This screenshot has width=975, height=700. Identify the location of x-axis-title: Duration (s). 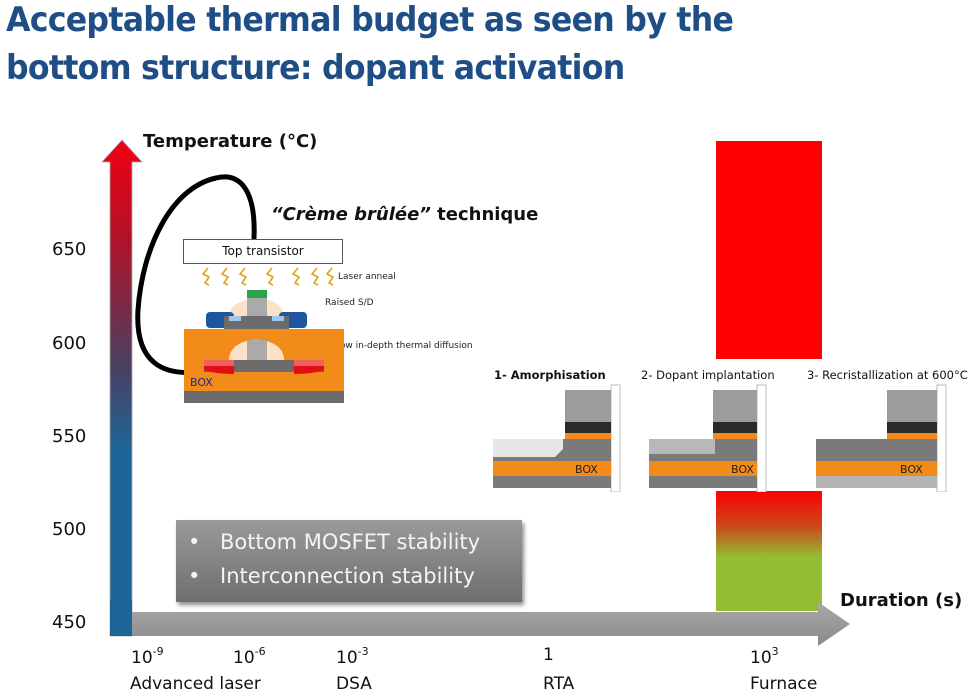
(901, 600).